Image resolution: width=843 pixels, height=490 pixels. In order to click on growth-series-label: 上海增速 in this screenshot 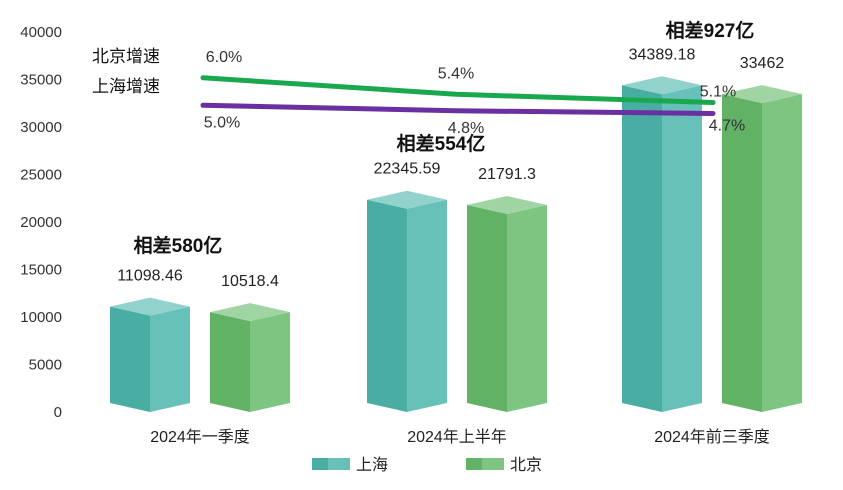, I will do `click(126, 87)`.